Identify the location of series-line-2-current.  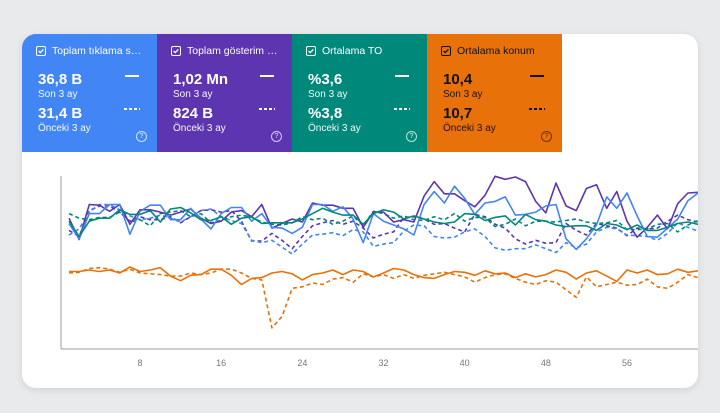
(383, 222).